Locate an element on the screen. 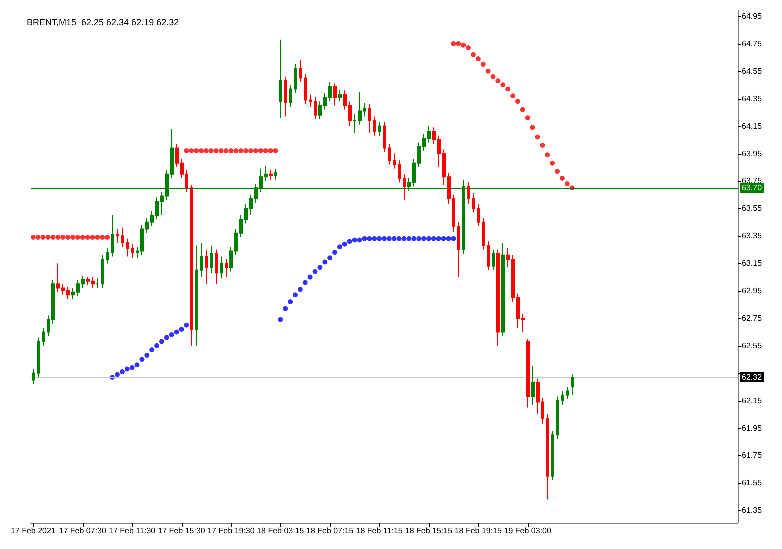 The image size is (782, 549). y-tick-label: 61.95 is located at coordinates (752, 428).